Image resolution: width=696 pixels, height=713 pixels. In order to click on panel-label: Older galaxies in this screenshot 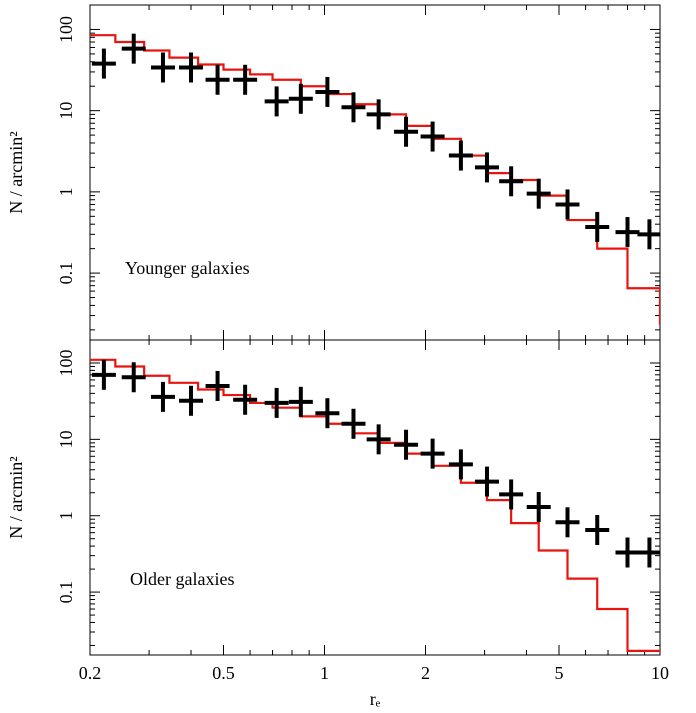, I will do `click(182, 579)`.